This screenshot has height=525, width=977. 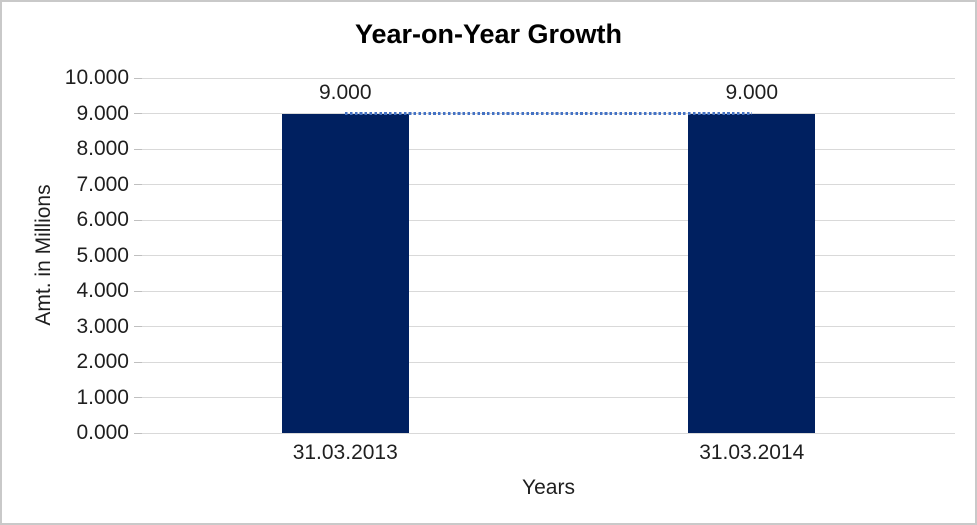 I want to click on y-tick-label: 4.000, so click(x=102, y=290).